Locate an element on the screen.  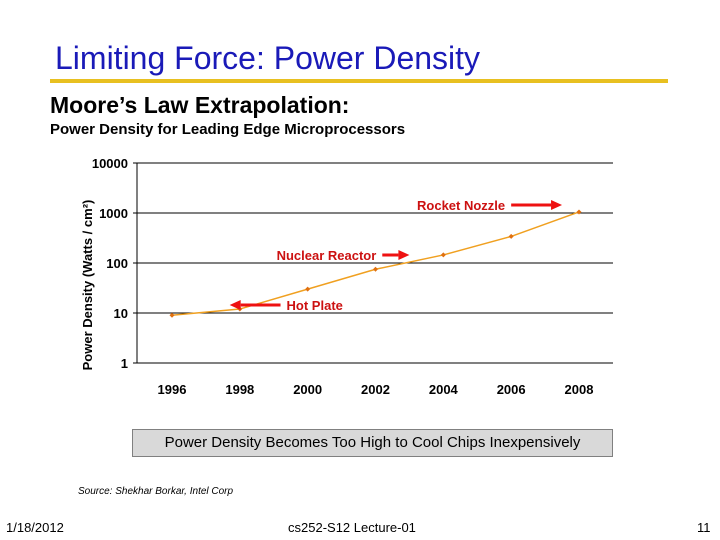
footer-course: cs252-S12 Lecture-01 is located at coordinates (352, 527).